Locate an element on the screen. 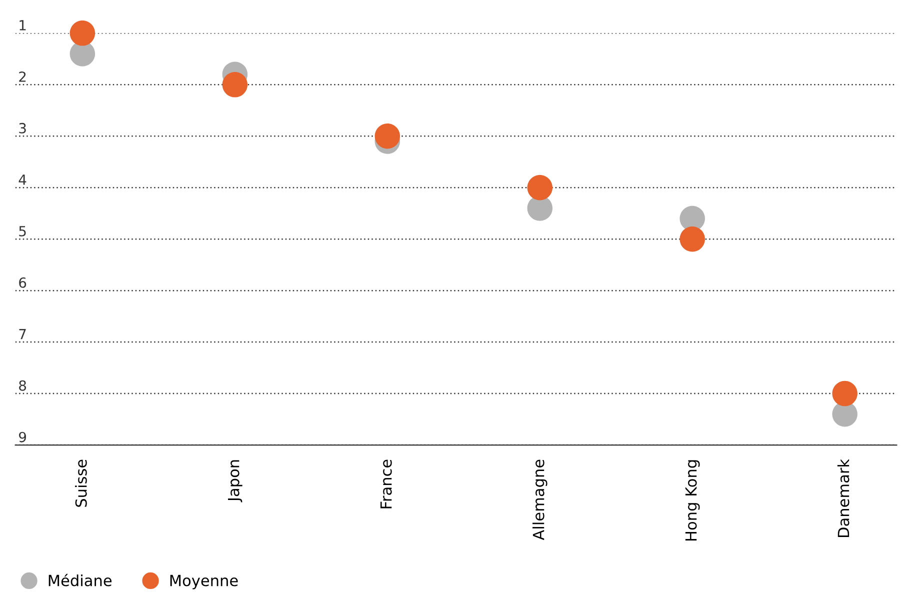  y-tick-label: 3 is located at coordinates (22, 128).